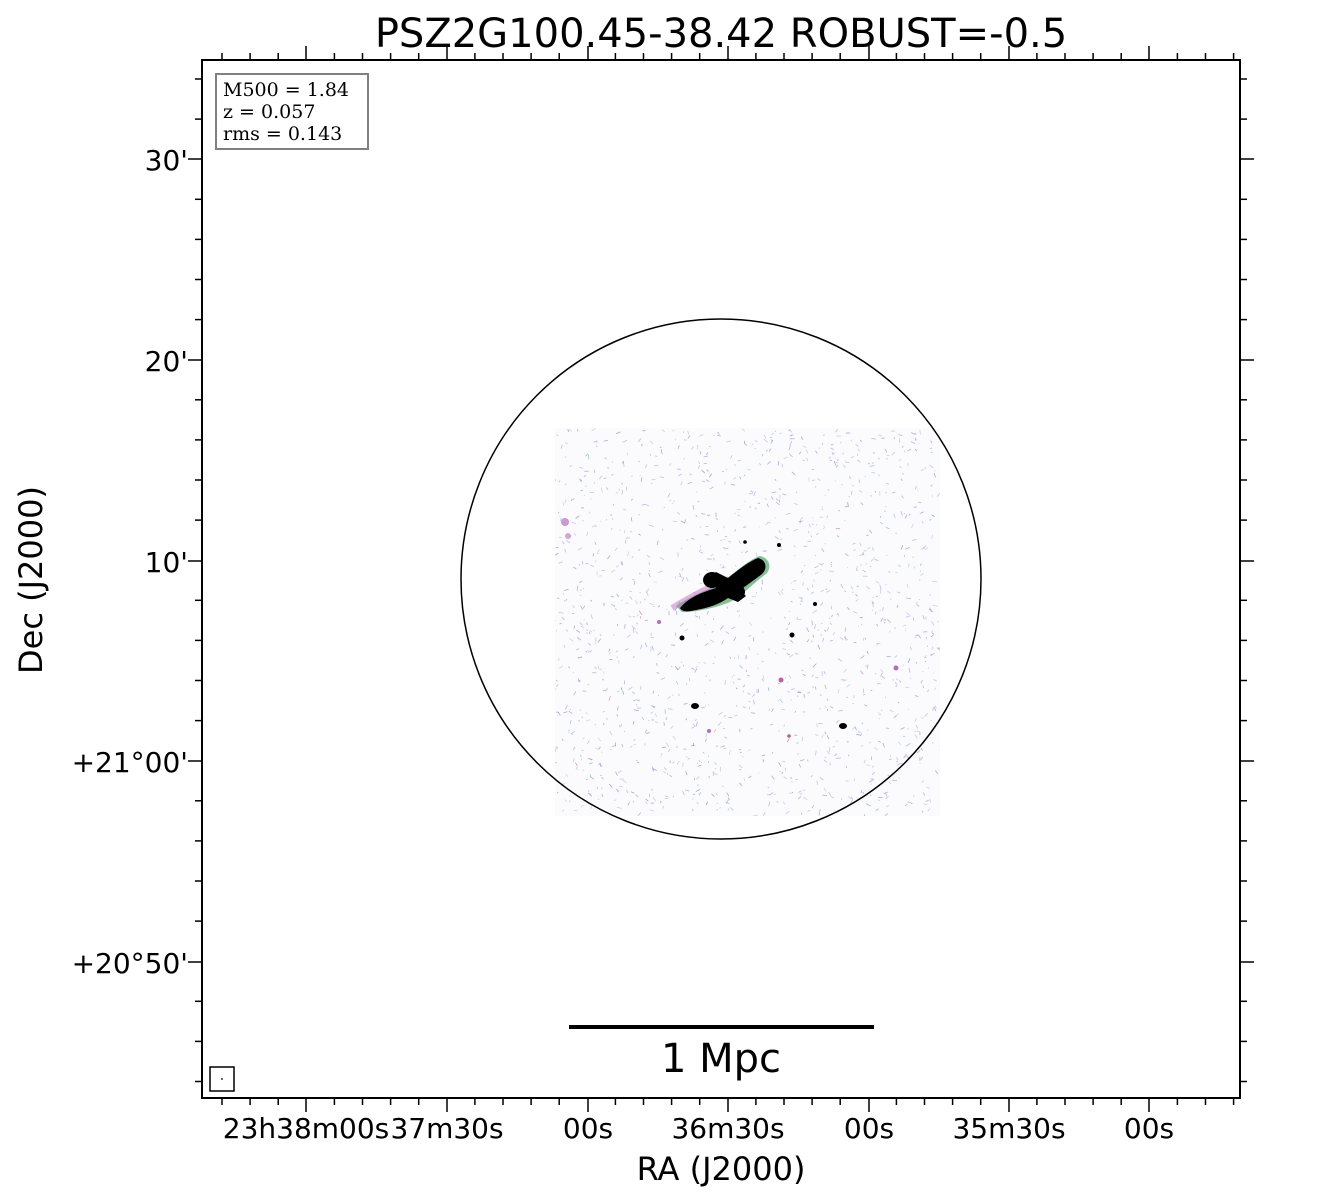 Image resolution: width=1321 pixels, height=1200 pixels. Describe the element at coordinates (130, 762) in the screenshot. I see `y-tick-label: +21°00'` at that location.